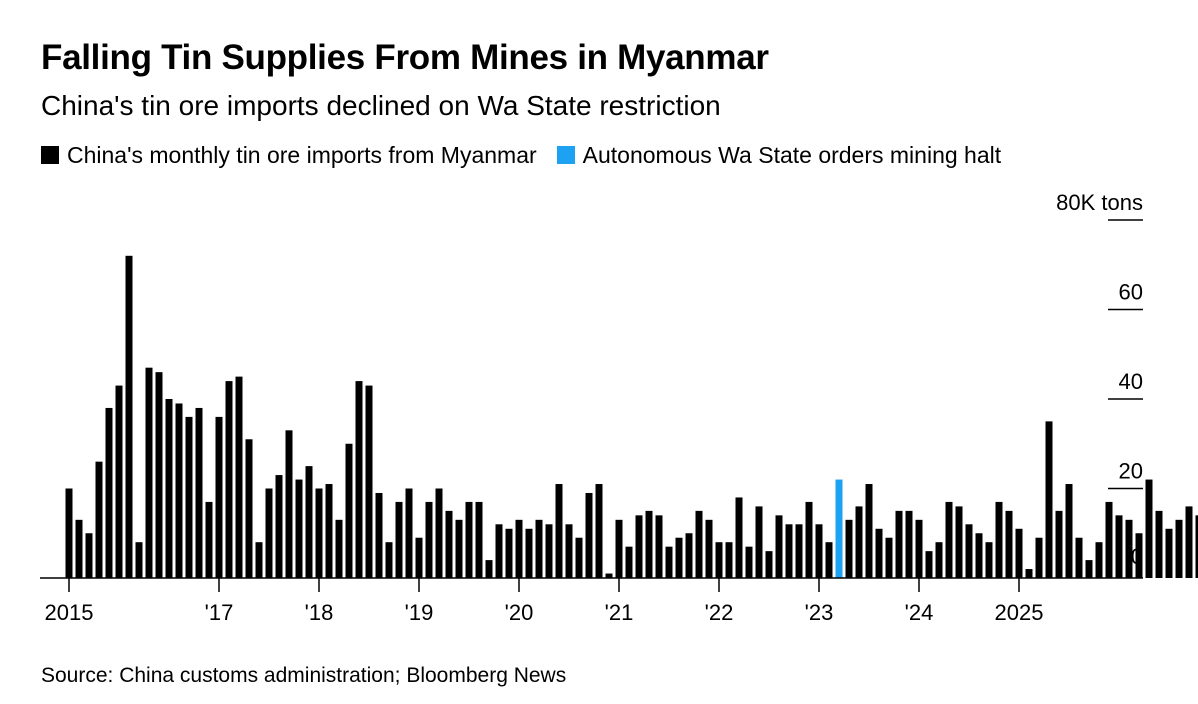 The width and height of the screenshot is (1198, 704). I want to click on y-axis-ticks: 80K tons6040200, so click(1099, 379).